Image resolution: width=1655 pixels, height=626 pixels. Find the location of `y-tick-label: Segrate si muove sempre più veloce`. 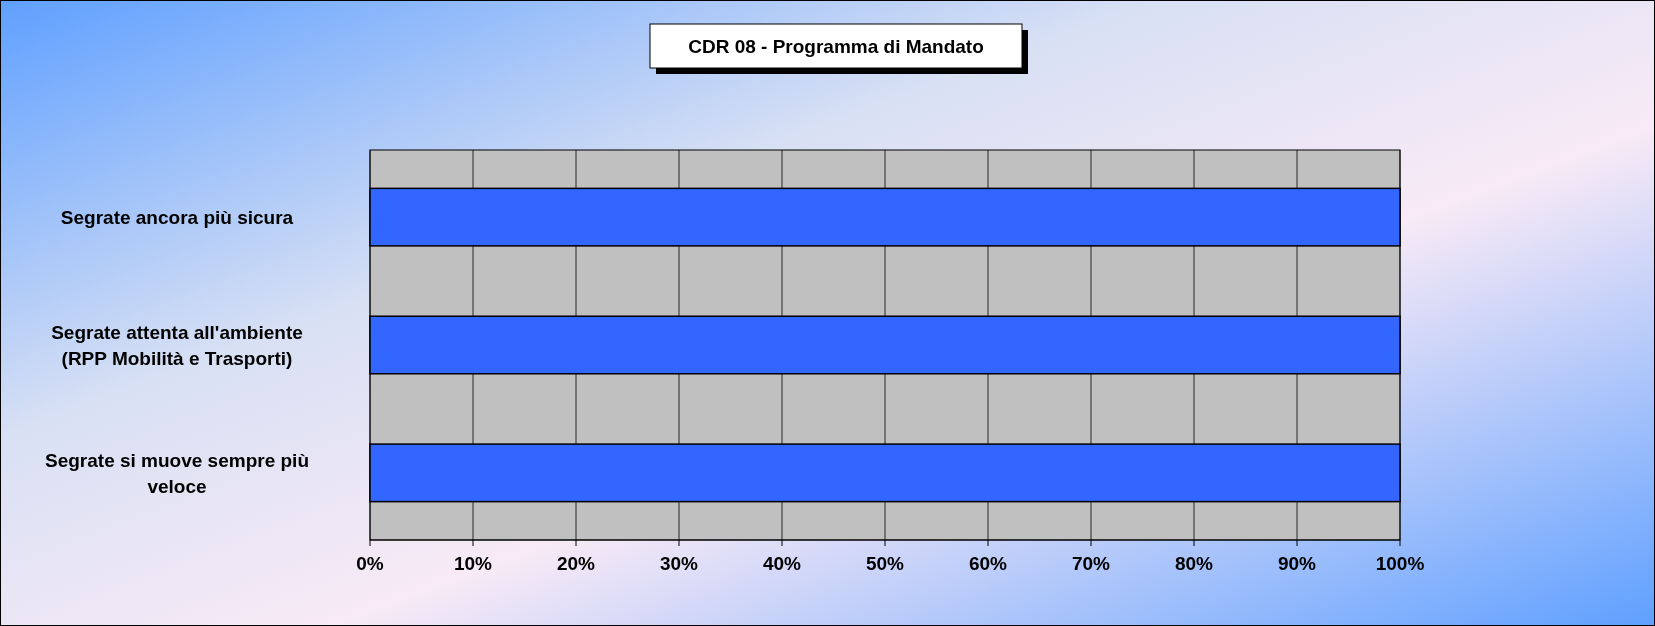

y-tick-label: Segrate si muove sempre più veloce is located at coordinates (177, 473).